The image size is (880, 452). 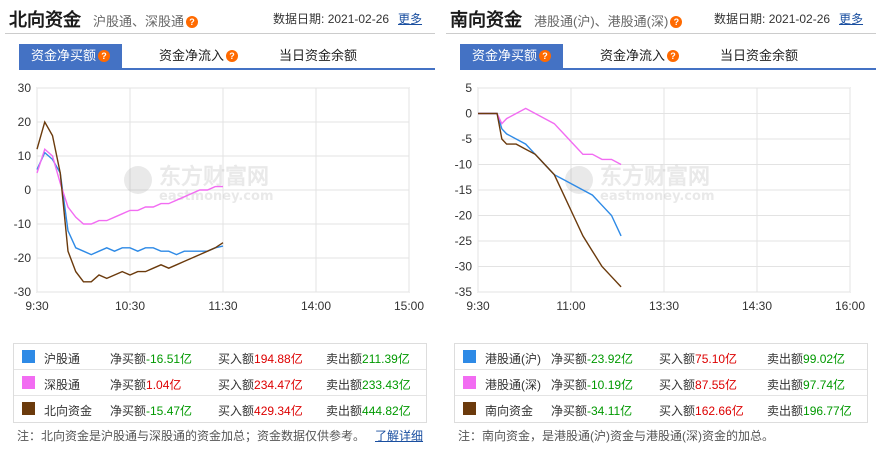 What do you see at coordinates (409, 306) in the screenshot?
I see `x-tick-label: 15:00` at bounding box center [409, 306].